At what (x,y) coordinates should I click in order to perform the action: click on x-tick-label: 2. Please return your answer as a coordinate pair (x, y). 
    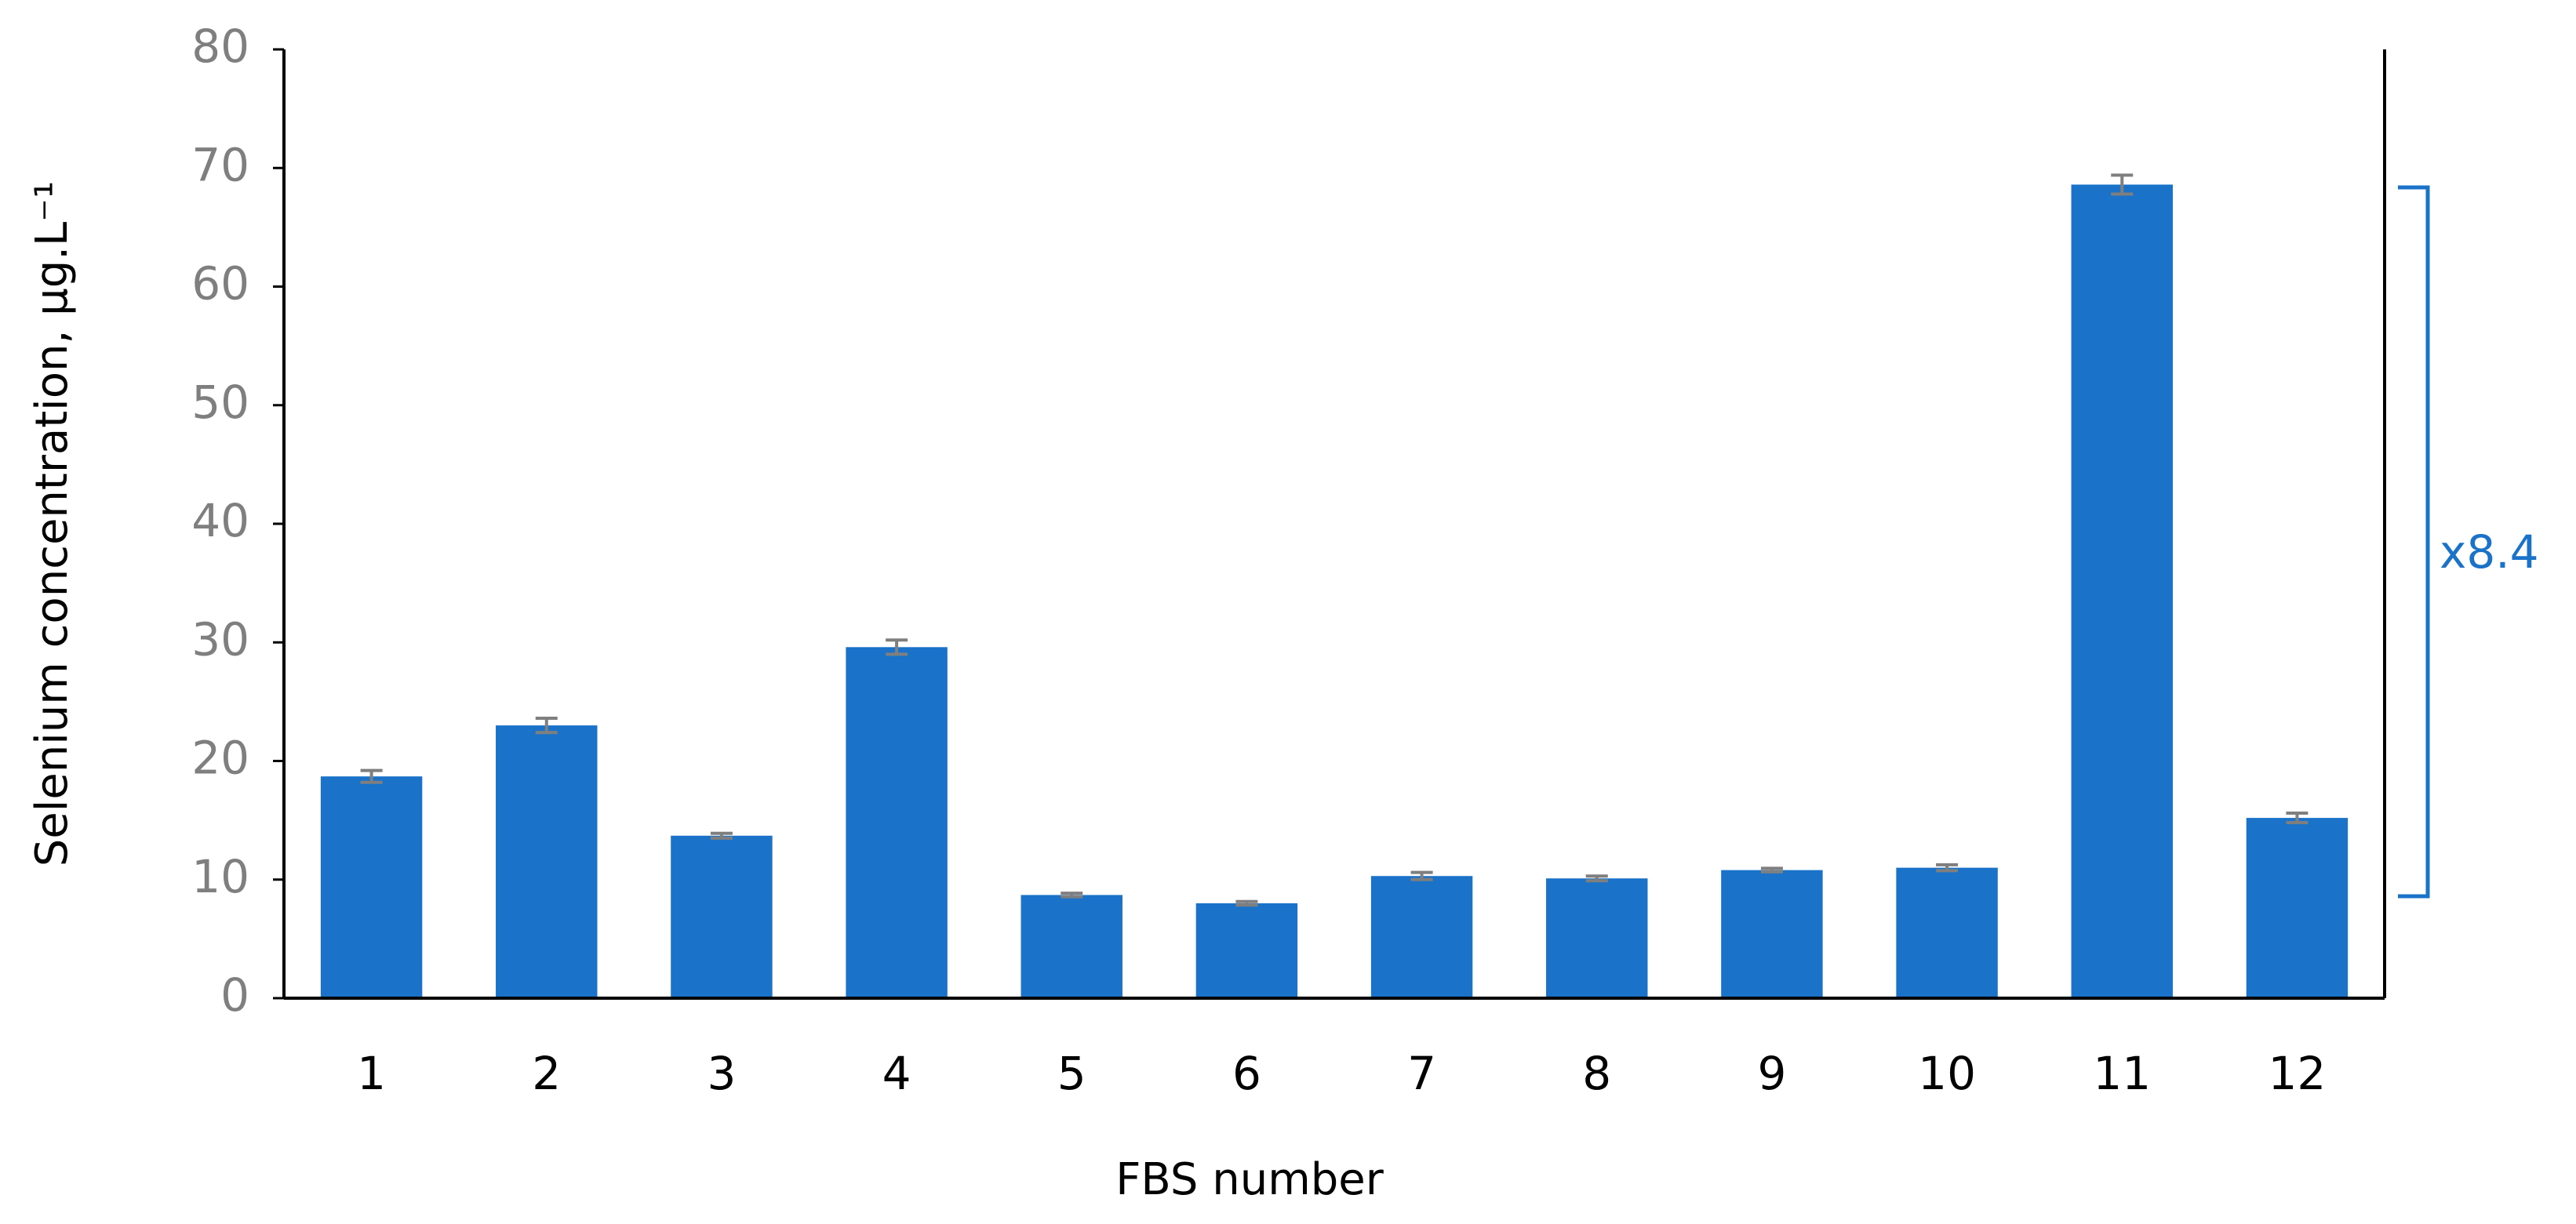
    Looking at the image, I should click on (546, 1073).